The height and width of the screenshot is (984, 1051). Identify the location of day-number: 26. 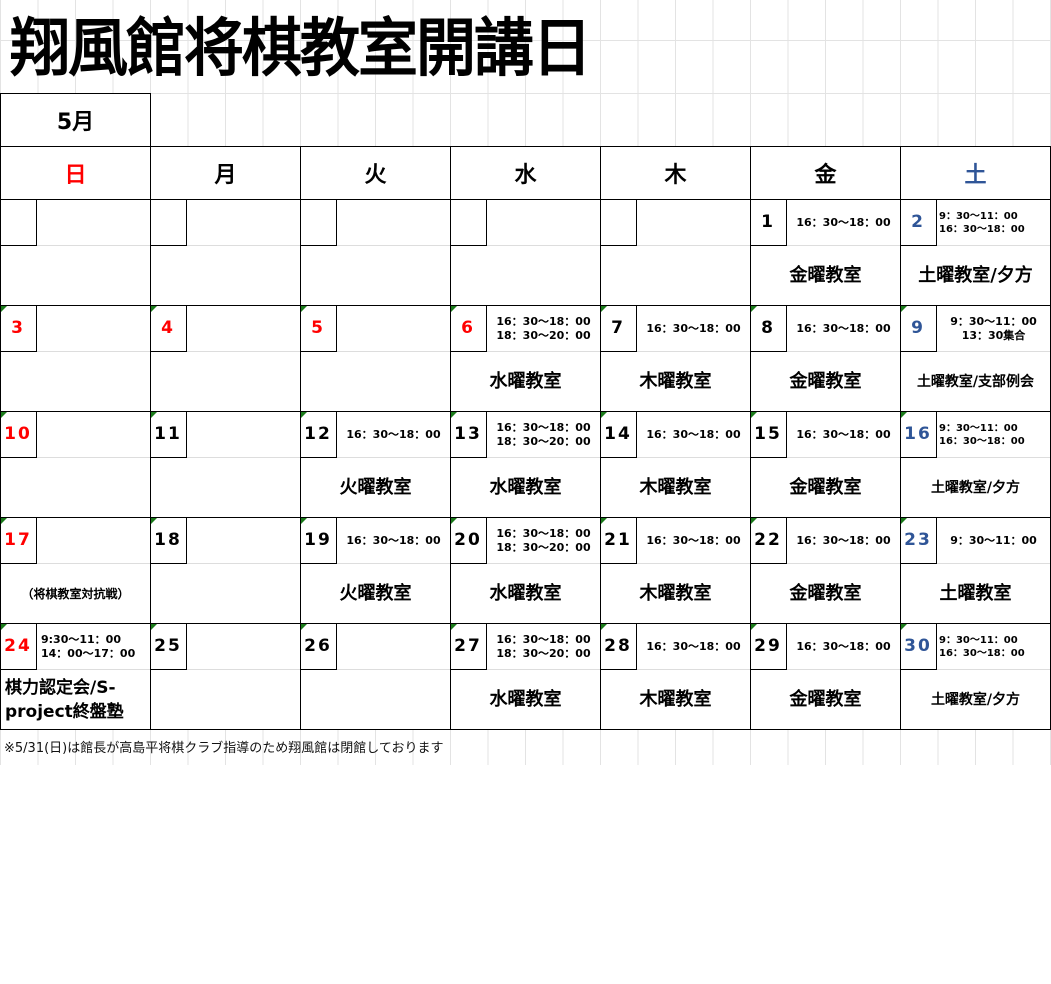
(318, 646).